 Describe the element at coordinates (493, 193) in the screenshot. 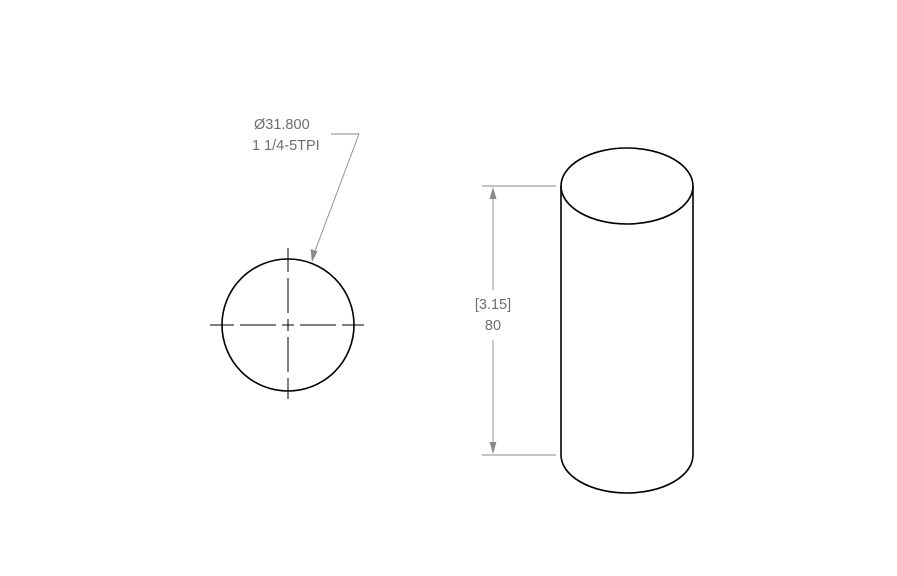

I see `dimension-arrowhead-top` at that location.